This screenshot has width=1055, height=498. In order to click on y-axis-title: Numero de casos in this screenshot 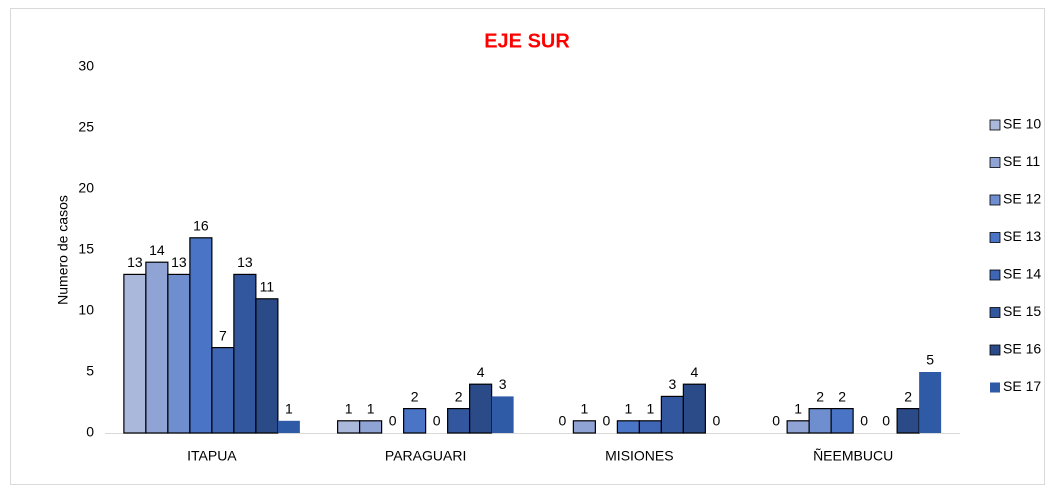, I will do `click(63, 250)`.